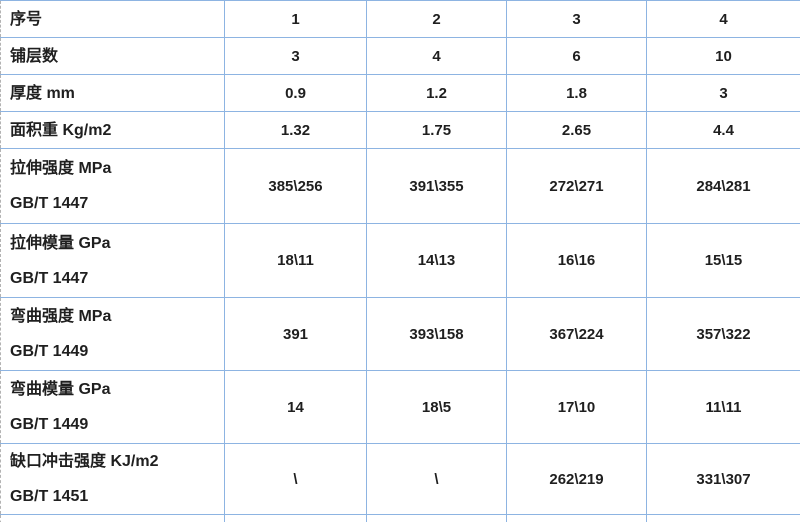  I want to click on cell-value: 17\10, so click(576, 407).